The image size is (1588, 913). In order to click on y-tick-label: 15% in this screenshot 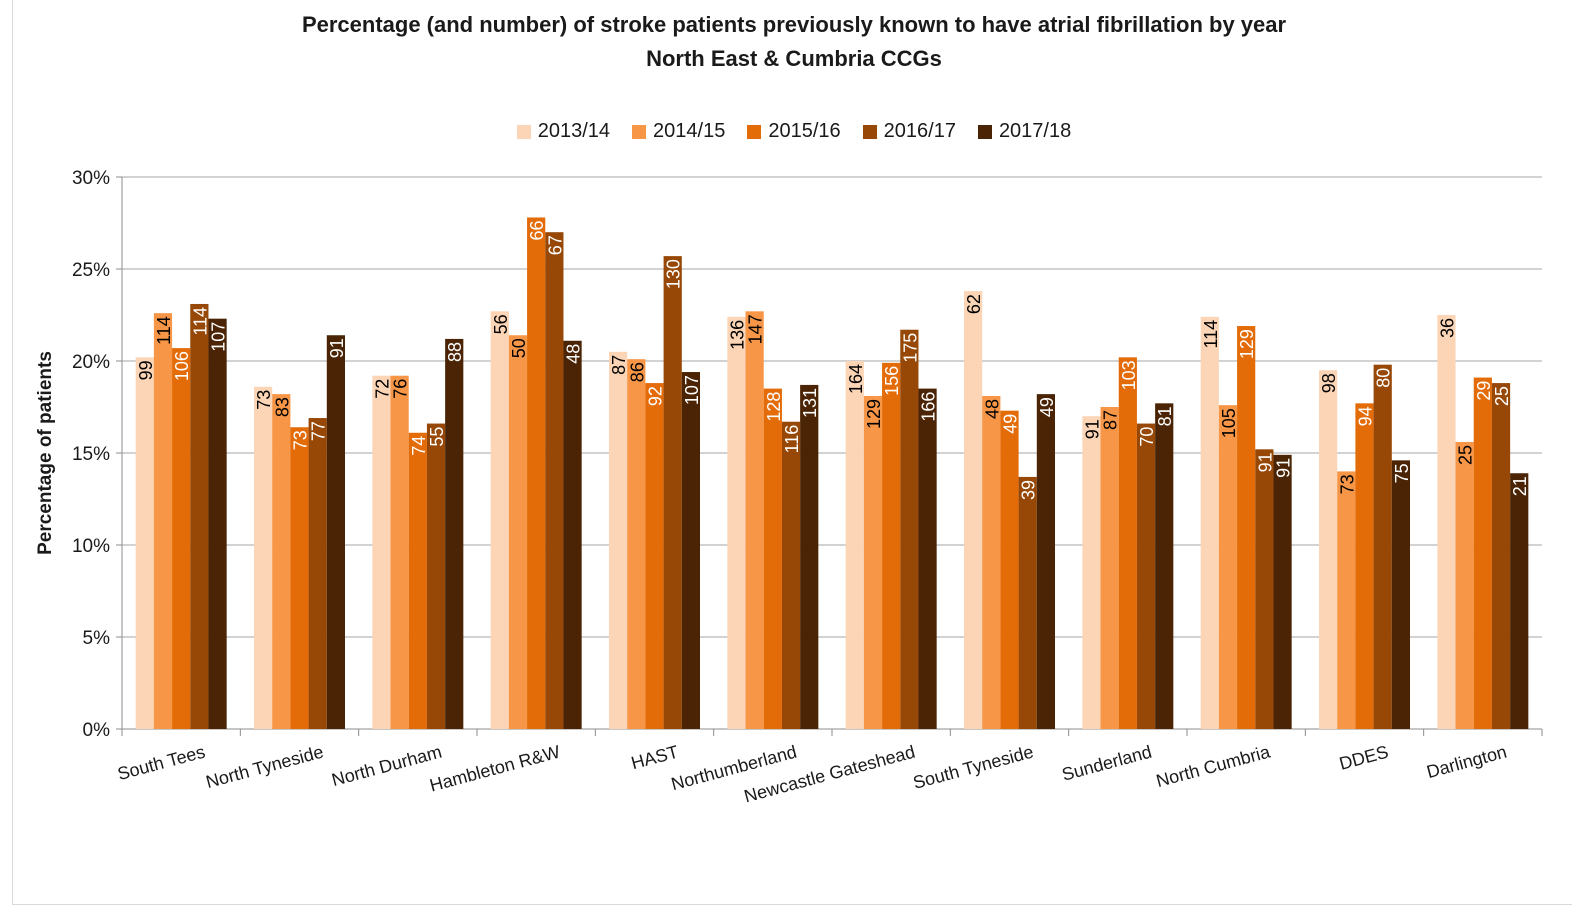, I will do `click(91, 454)`.